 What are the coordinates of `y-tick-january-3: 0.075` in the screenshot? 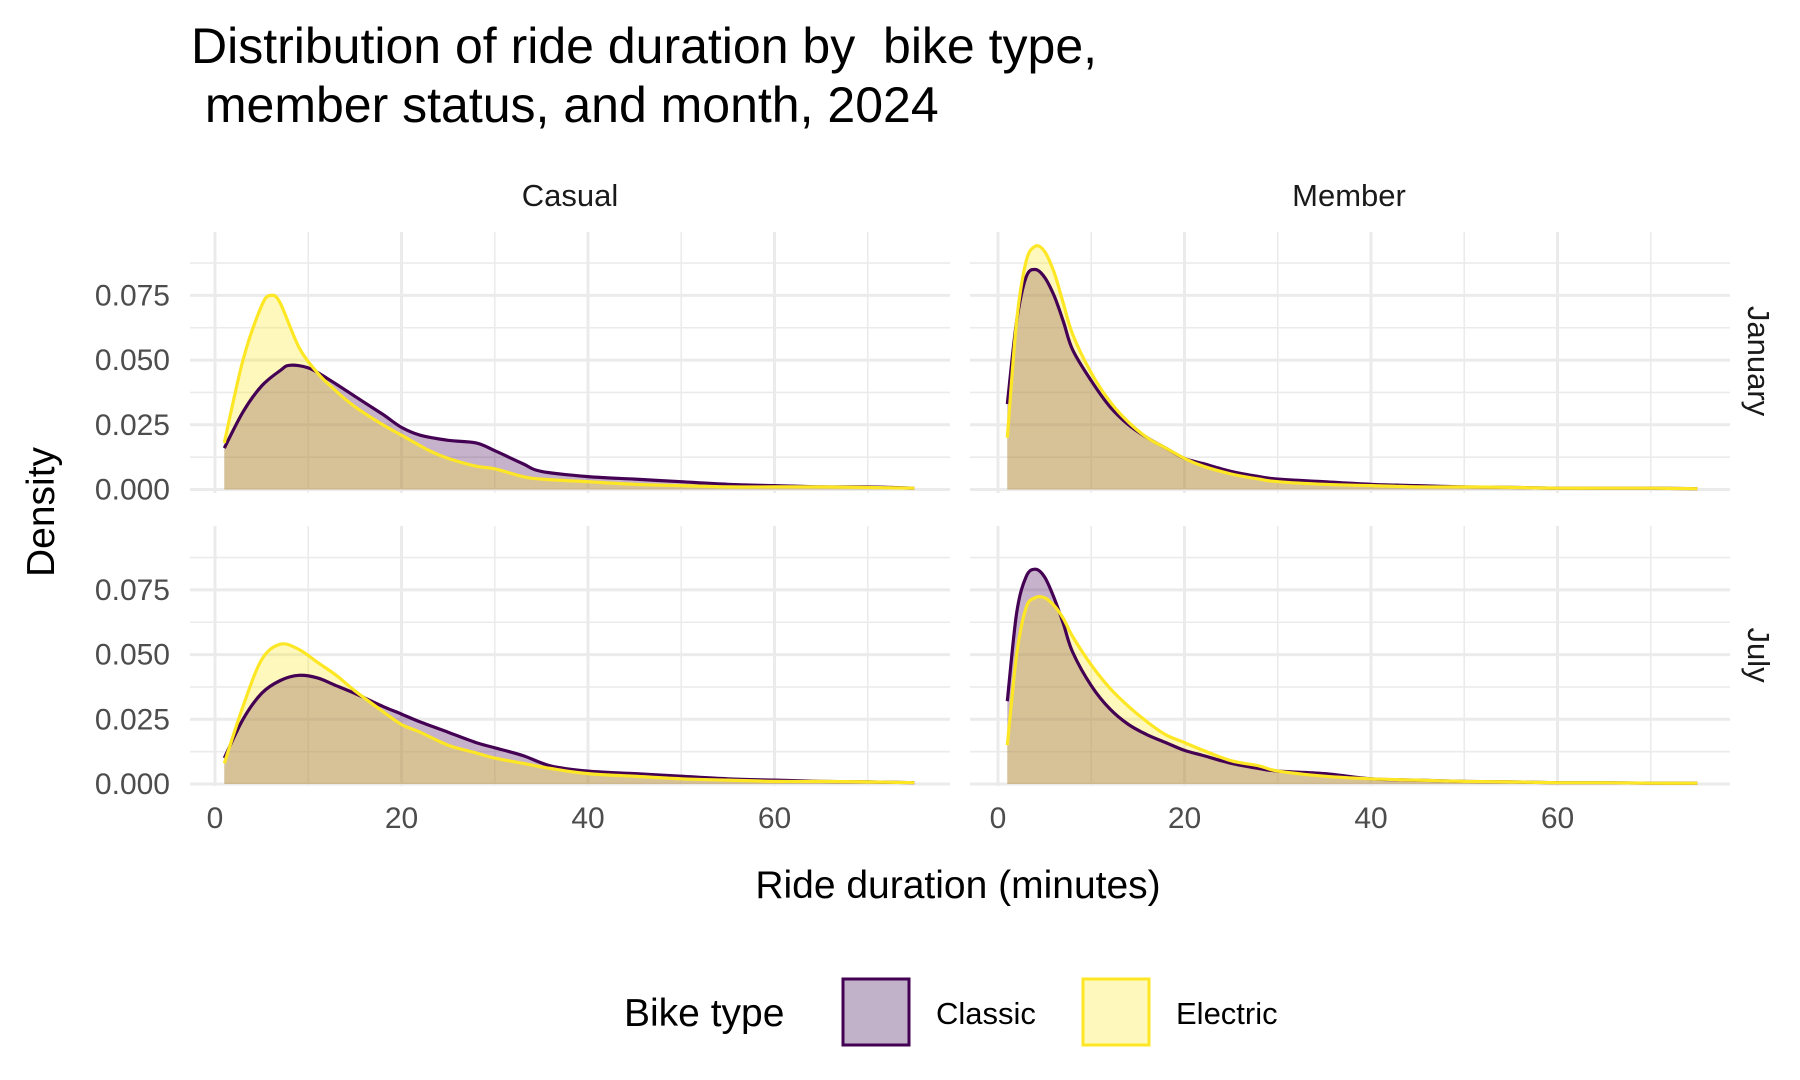 It's located at (132, 295).